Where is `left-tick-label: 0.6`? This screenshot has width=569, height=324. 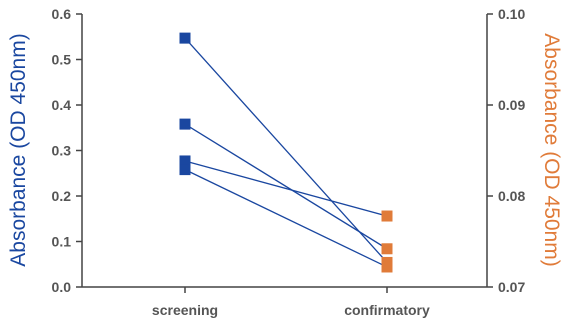
left-tick-label: 0.6 is located at coordinates (62, 14).